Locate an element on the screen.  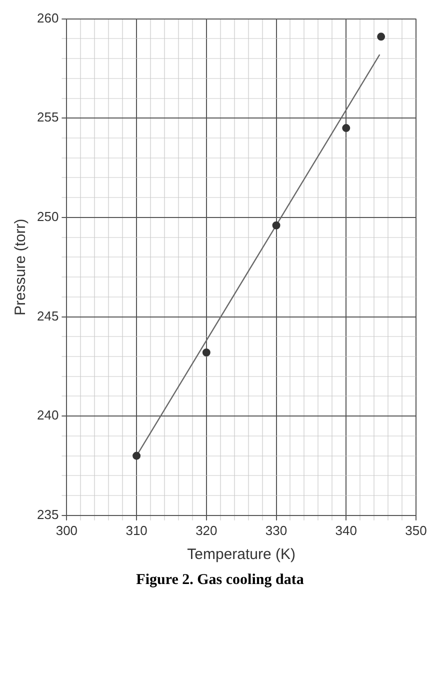
caption: Figure 2. Gas cooling data is located at coordinates (220, 580).